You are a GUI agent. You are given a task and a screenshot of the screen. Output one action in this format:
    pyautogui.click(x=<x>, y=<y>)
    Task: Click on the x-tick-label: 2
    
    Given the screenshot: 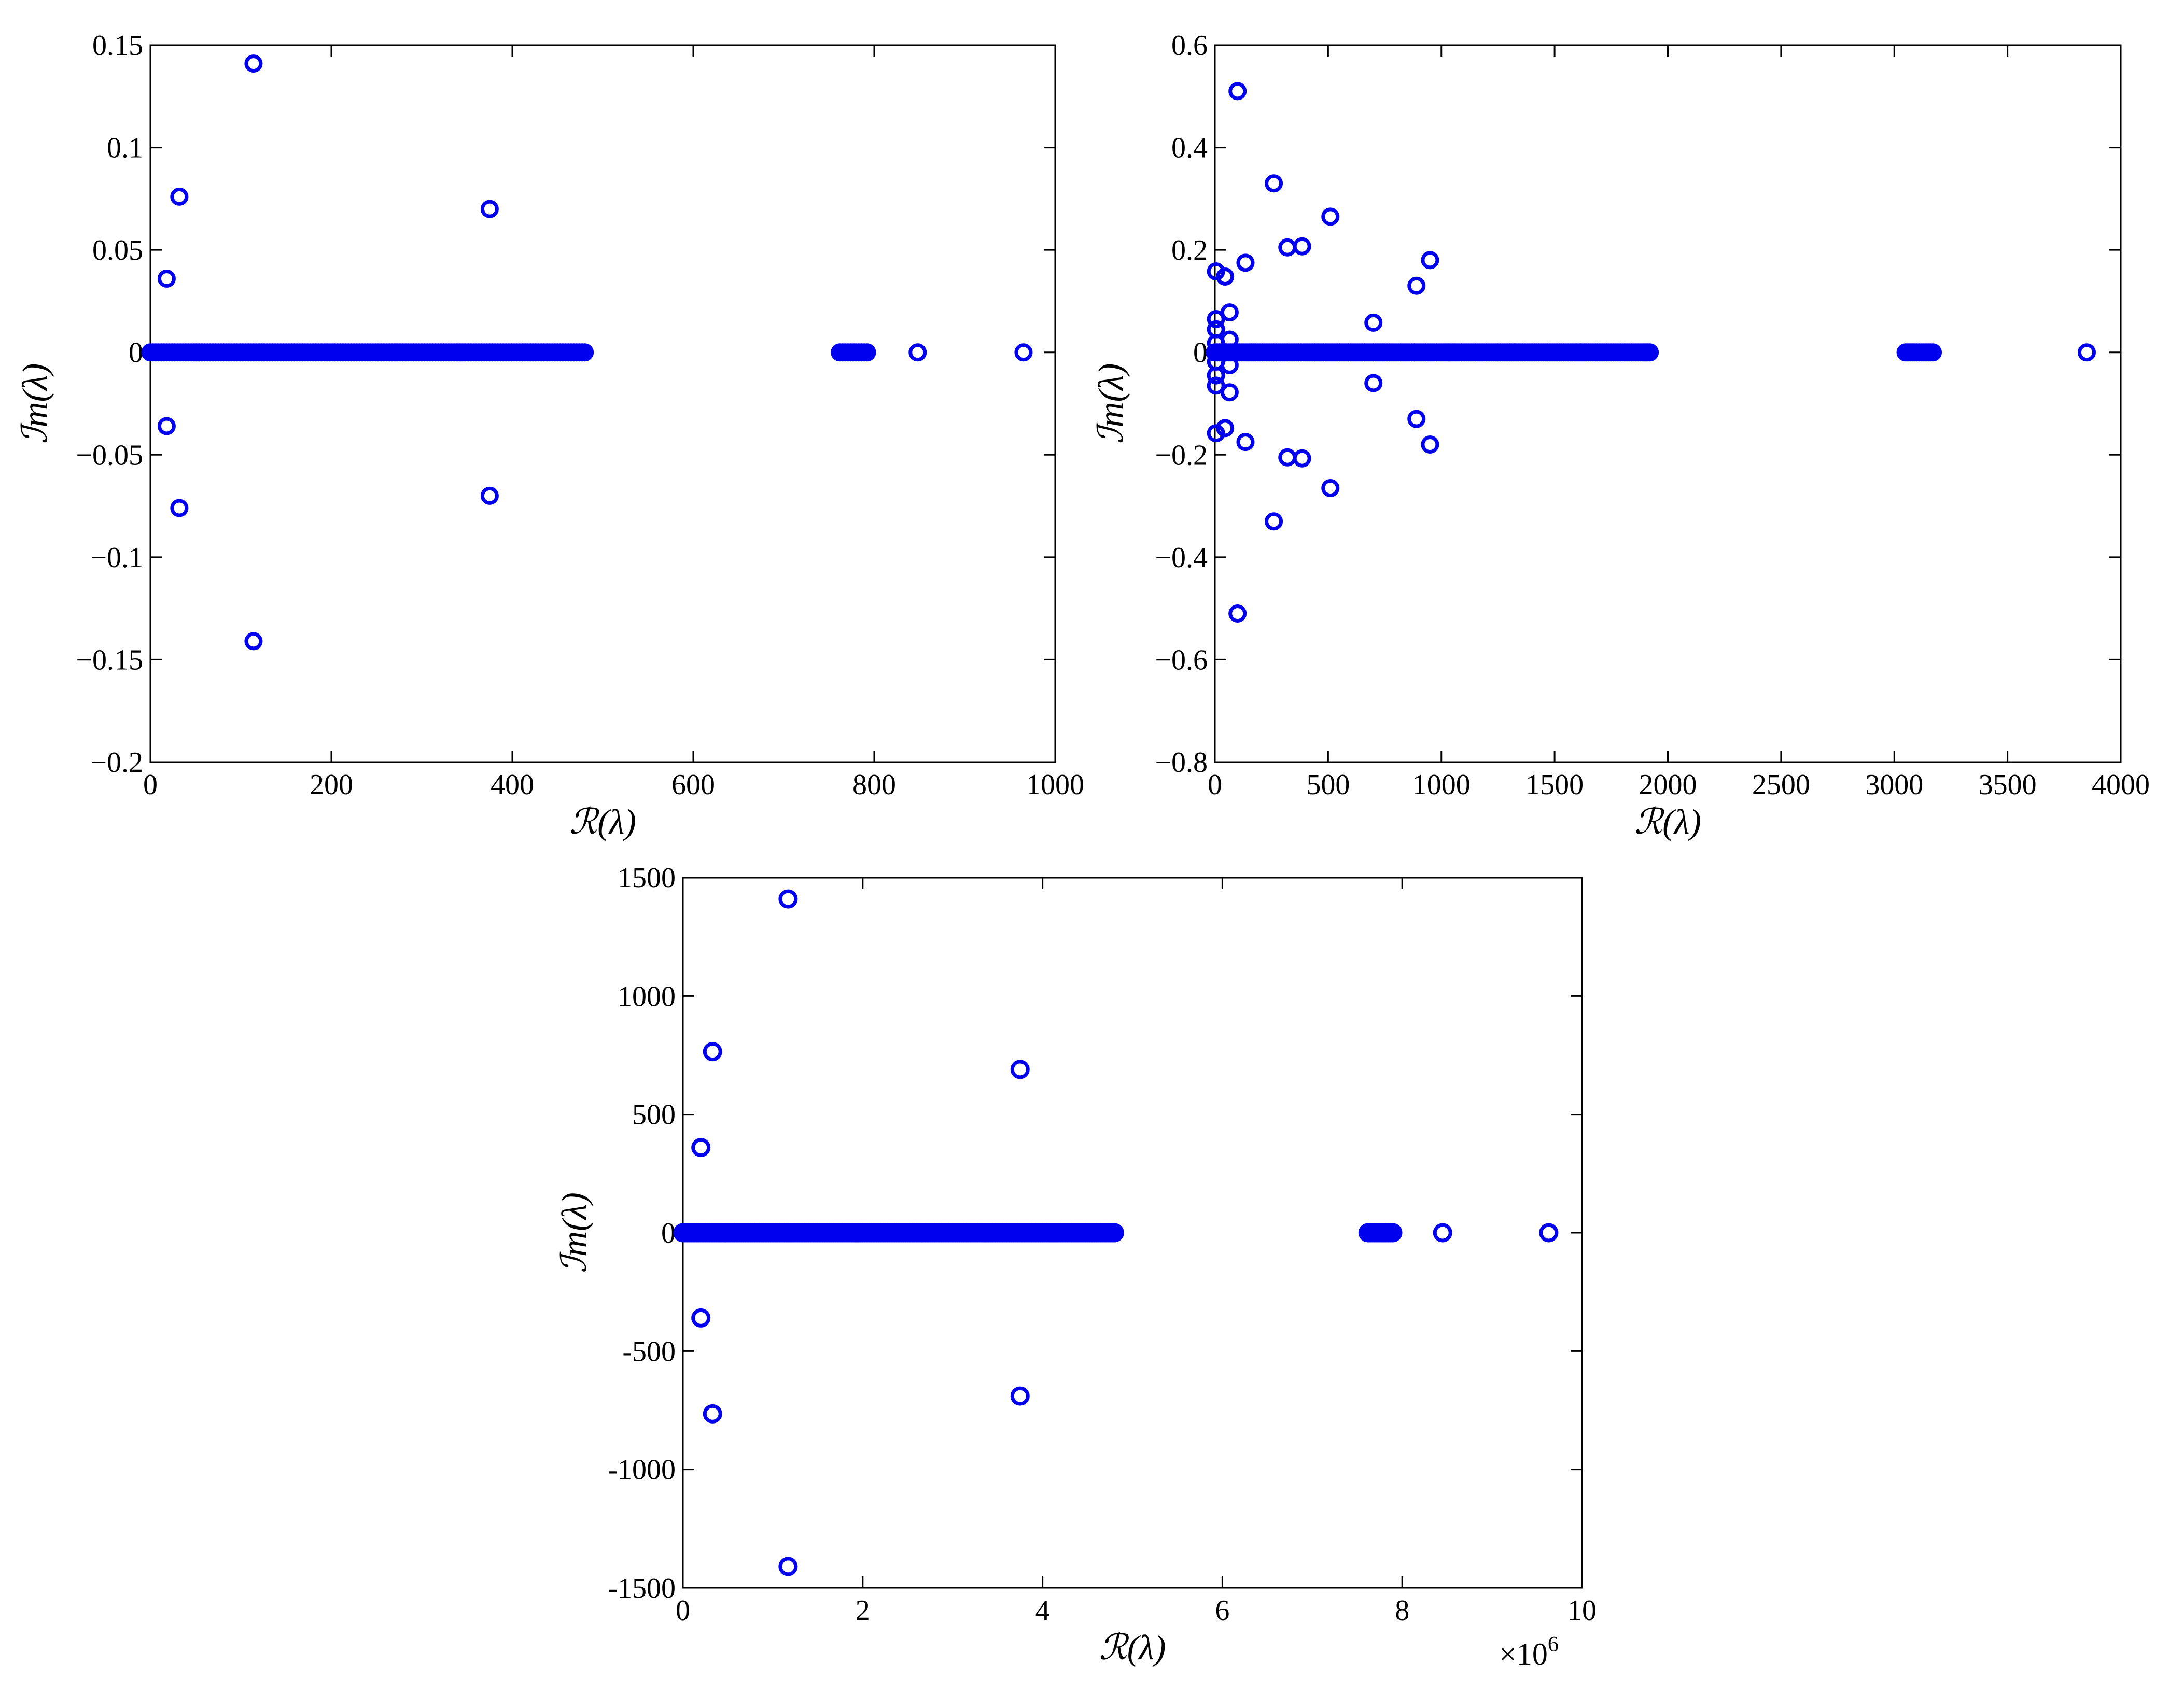 What is the action you would take?
    pyautogui.click(x=863, y=1611)
    